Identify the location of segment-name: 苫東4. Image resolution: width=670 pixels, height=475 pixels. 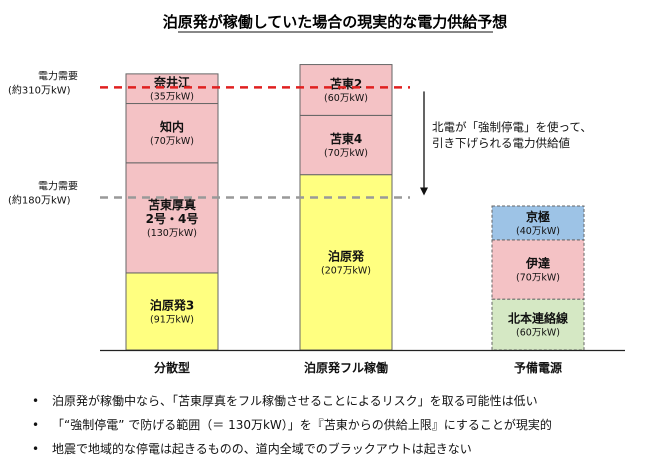
(346, 138).